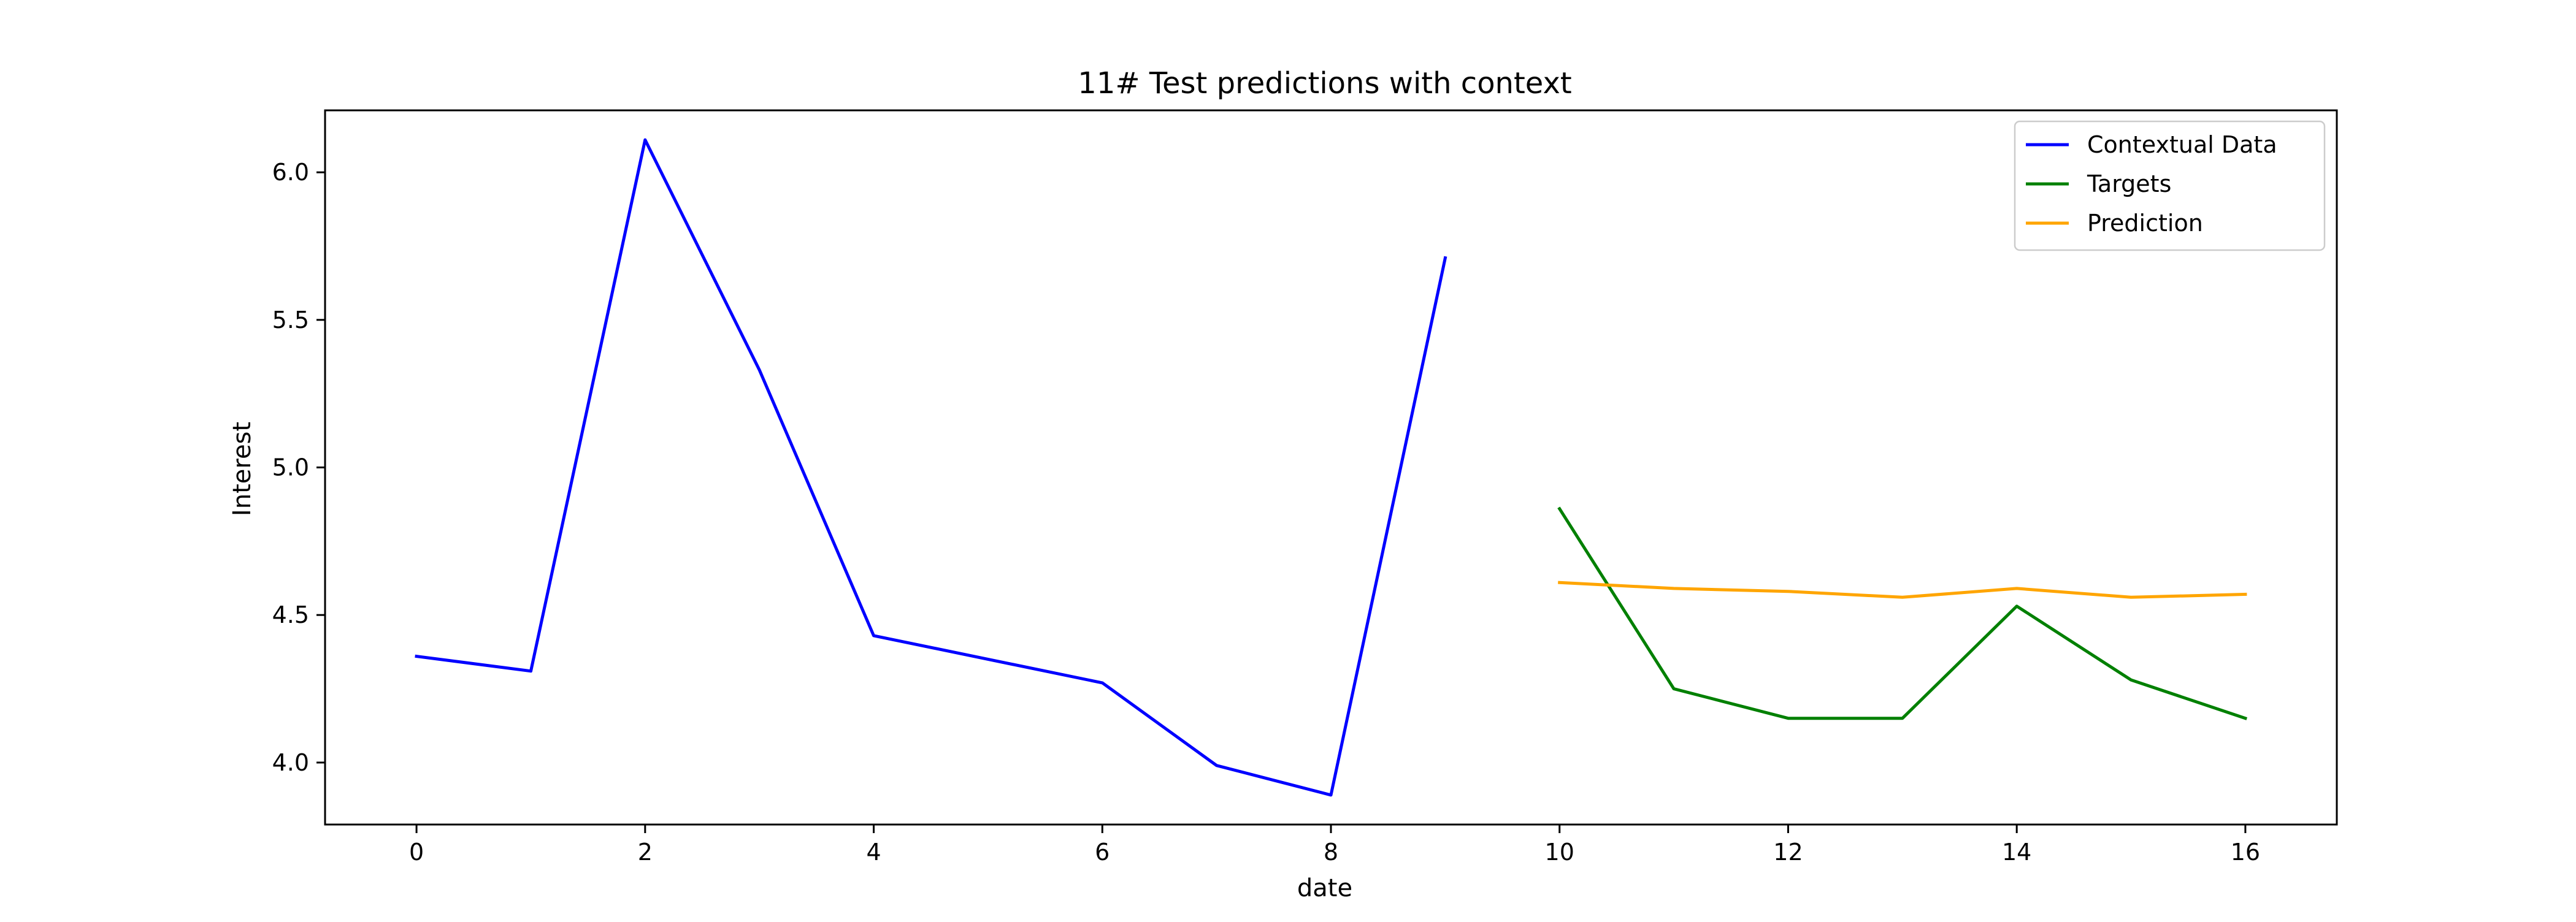  I want to click on y-tick-label: 4.5, so click(290, 614).